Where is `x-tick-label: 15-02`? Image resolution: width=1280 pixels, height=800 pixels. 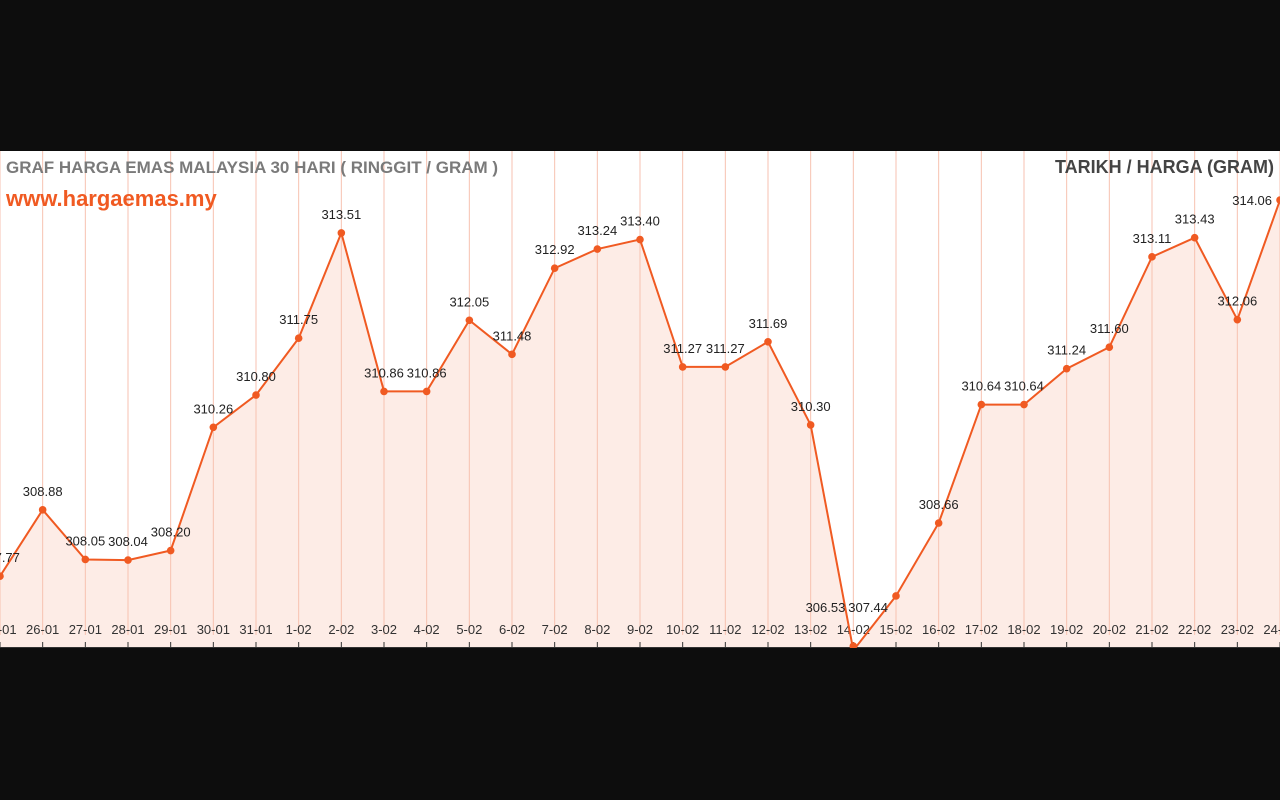
x-tick-label: 15-02 is located at coordinates (895, 629).